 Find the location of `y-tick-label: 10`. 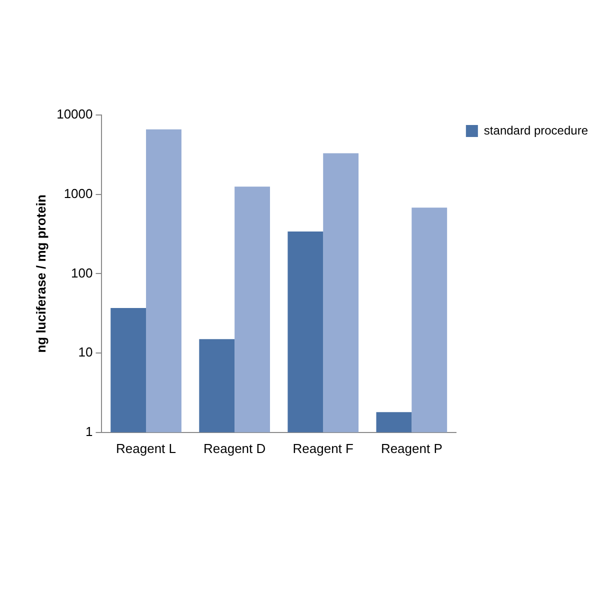

y-tick-label: 10 is located at coordinates (85, 352).